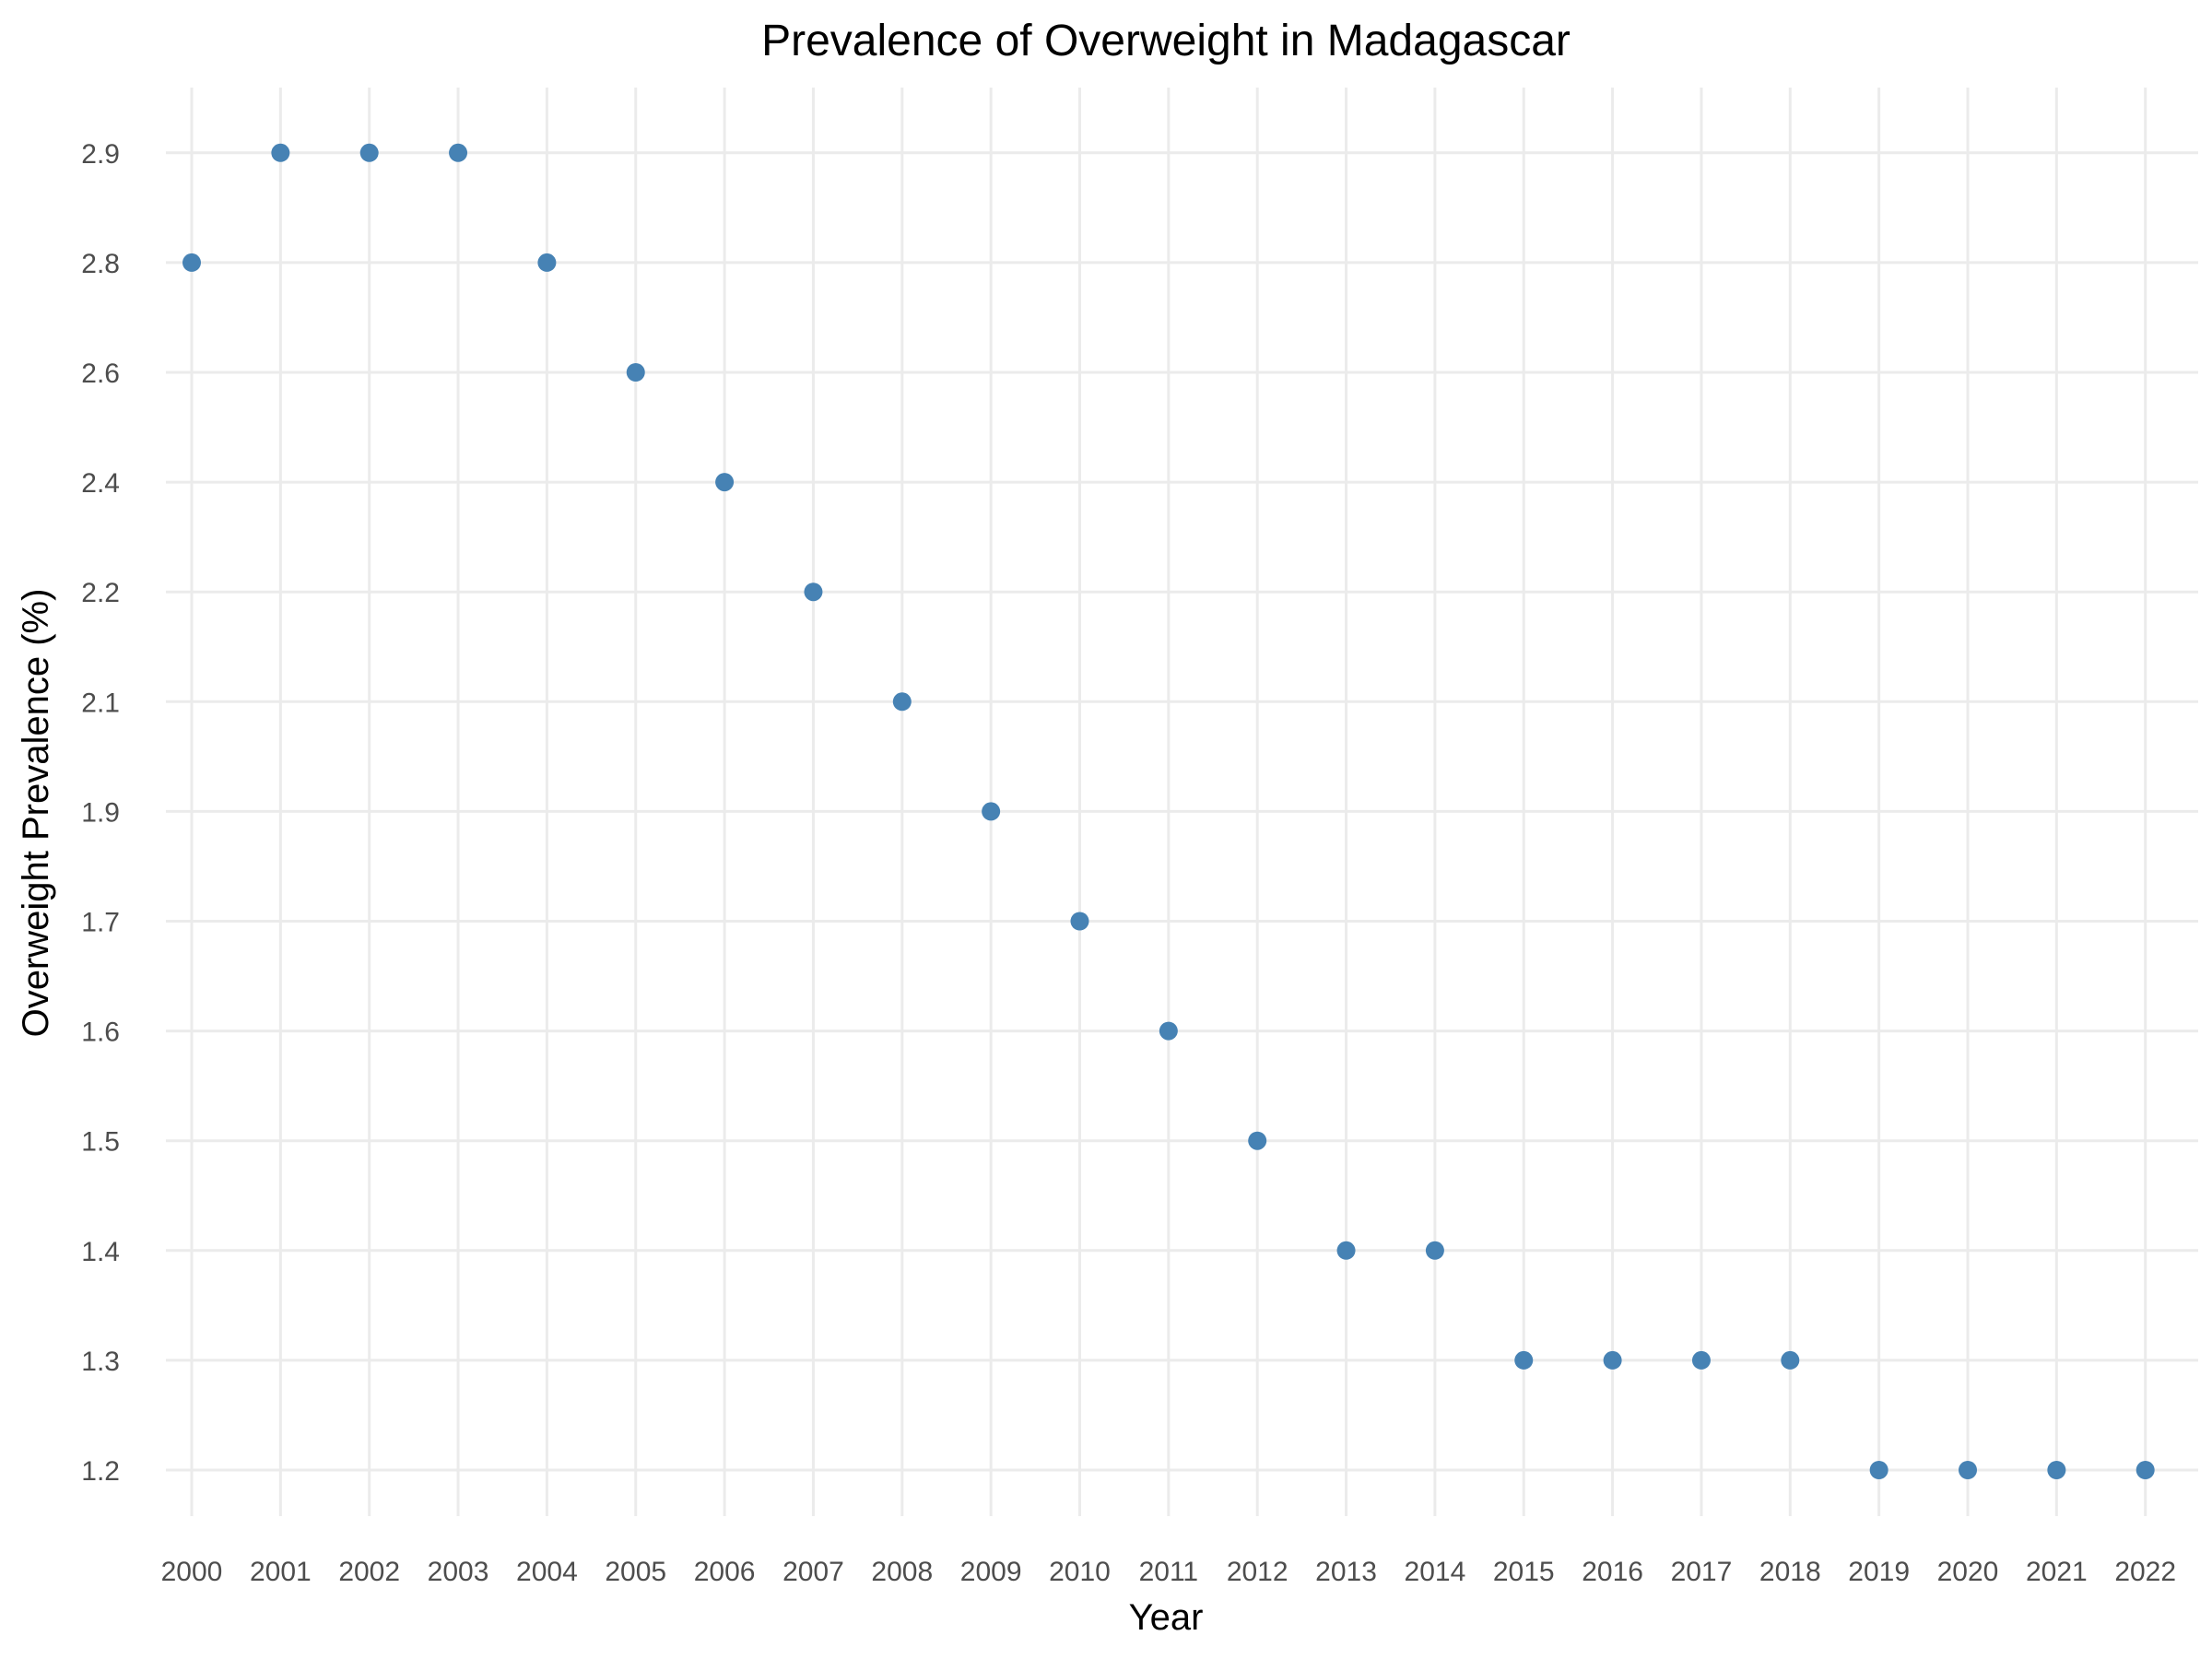 The width and height of the screenshot is (2212, 1659). I want to click on y-tick-label: 1.9, so click(100, 812).